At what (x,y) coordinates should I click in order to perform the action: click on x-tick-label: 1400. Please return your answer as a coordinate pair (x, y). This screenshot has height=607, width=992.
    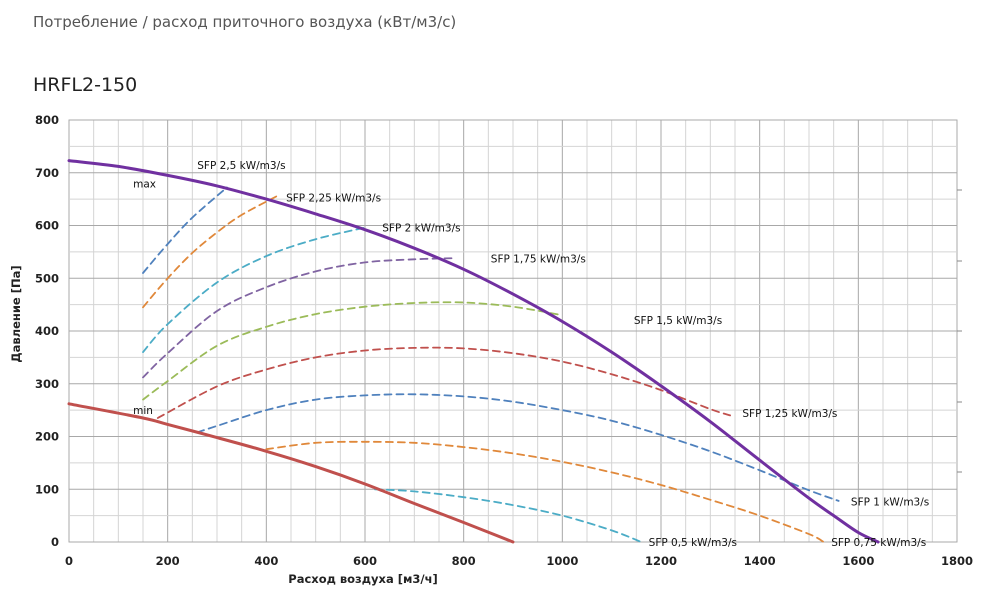
    Looking at the image, I should click on (760, 561).